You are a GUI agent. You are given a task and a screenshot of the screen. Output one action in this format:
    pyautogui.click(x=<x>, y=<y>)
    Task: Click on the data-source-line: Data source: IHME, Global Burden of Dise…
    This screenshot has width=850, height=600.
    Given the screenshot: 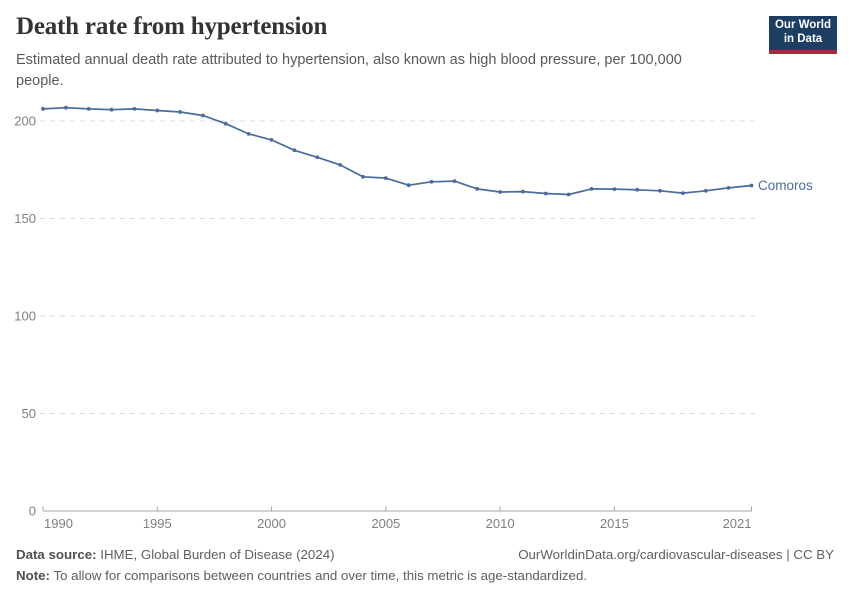 What is the action you would take?
    pyautogui.click(x=301, y=554)
    